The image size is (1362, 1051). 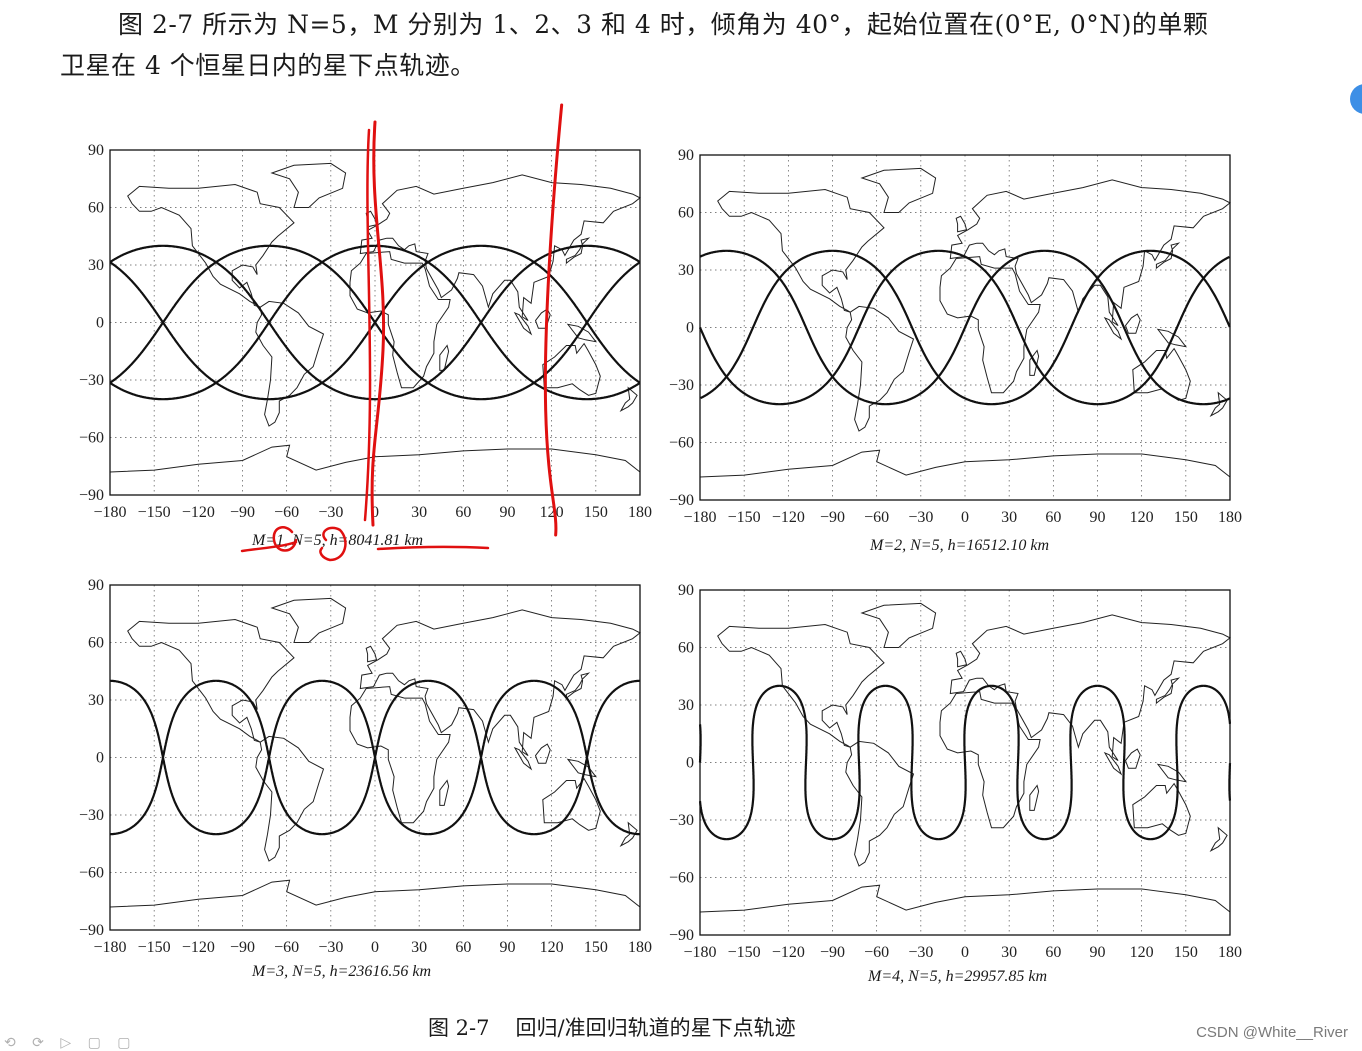 I want to click on coastline-australia, so click(x=1161, y=374).